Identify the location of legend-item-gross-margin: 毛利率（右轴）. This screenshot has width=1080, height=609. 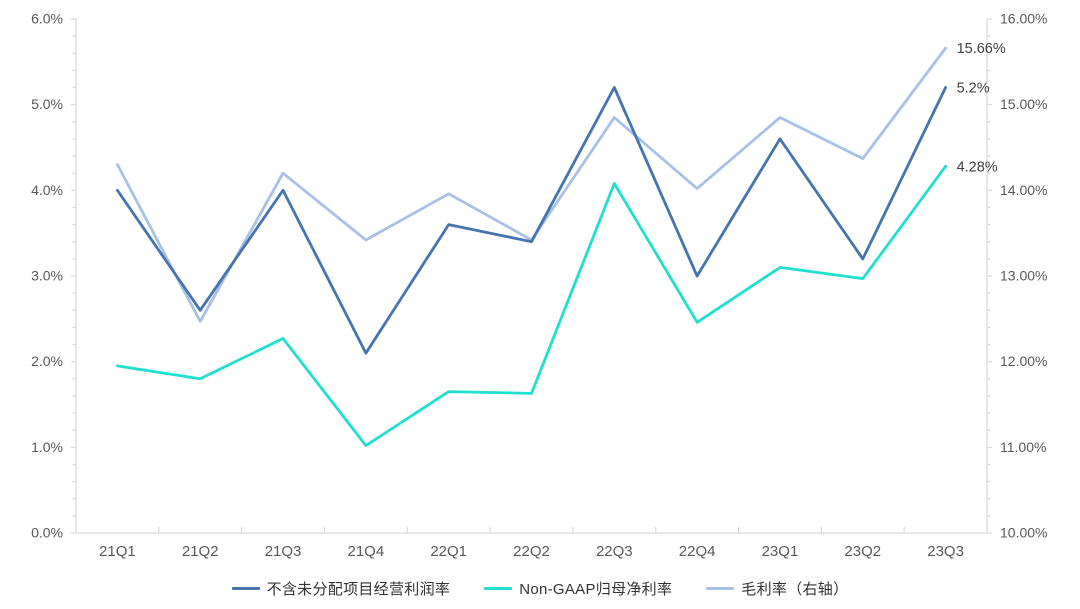
(777, 588).